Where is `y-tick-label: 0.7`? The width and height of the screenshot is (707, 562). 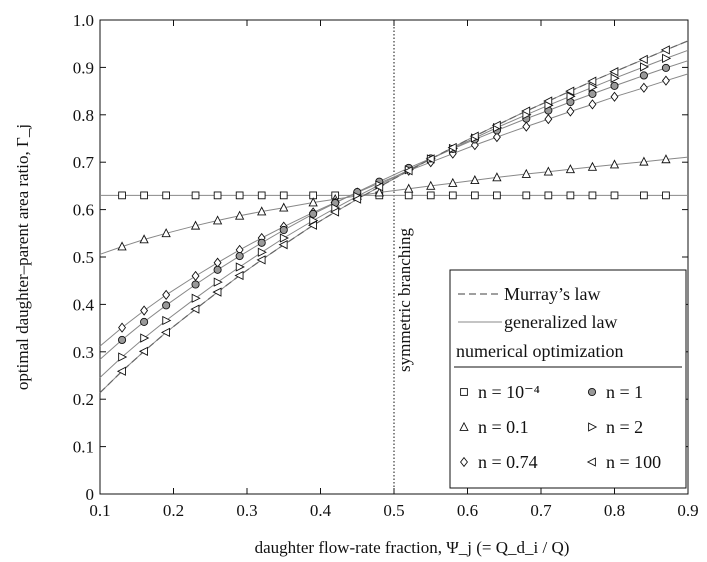
y-tick-label: 0.7 is located at coordinates (84, 162).